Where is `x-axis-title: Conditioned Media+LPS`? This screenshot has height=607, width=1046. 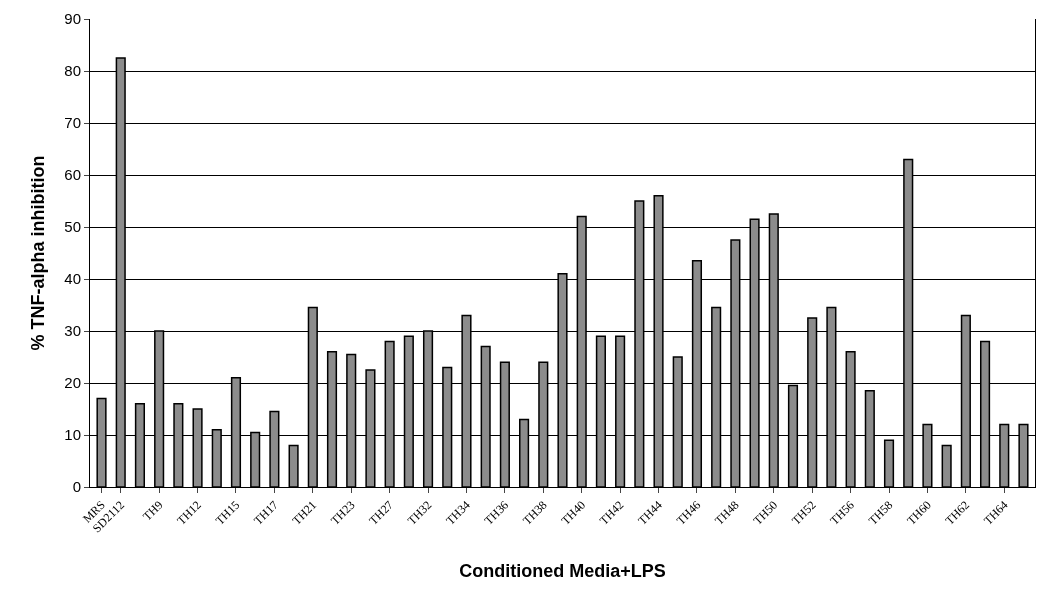
x-axis-title: Conditioned Media+LPS is located at coordinates (562, 571).